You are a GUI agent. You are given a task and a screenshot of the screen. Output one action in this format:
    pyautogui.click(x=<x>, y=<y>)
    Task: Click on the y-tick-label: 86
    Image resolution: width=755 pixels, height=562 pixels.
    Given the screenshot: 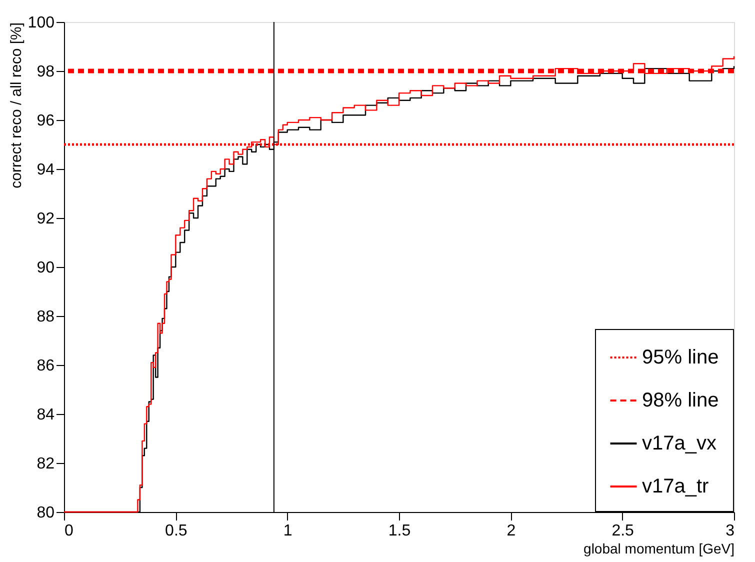 What is the action you would take?
    pyautogui.click(x=45, y=366)
    